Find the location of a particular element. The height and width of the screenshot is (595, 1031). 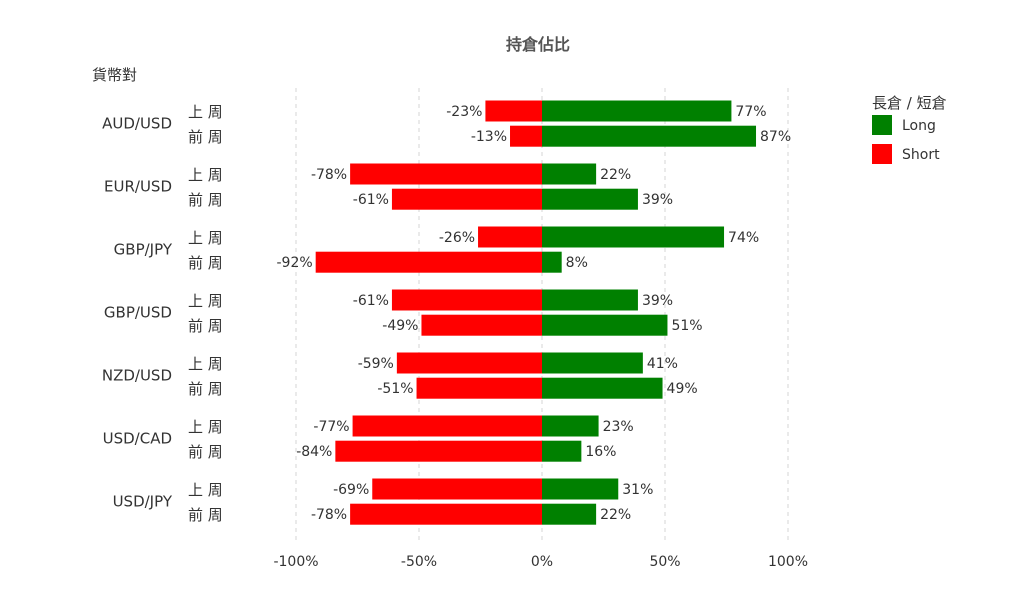

chart-title: 持倉佔比 is located at coordinates (538, 44).